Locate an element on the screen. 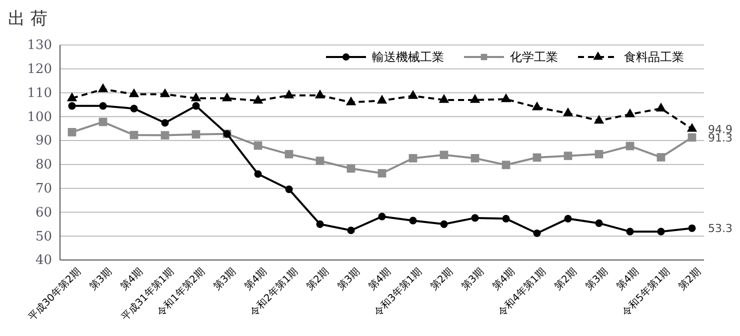 This screenshot has height=336, width=740. y-tick-label: 130 is located at coordinates (39, 46).